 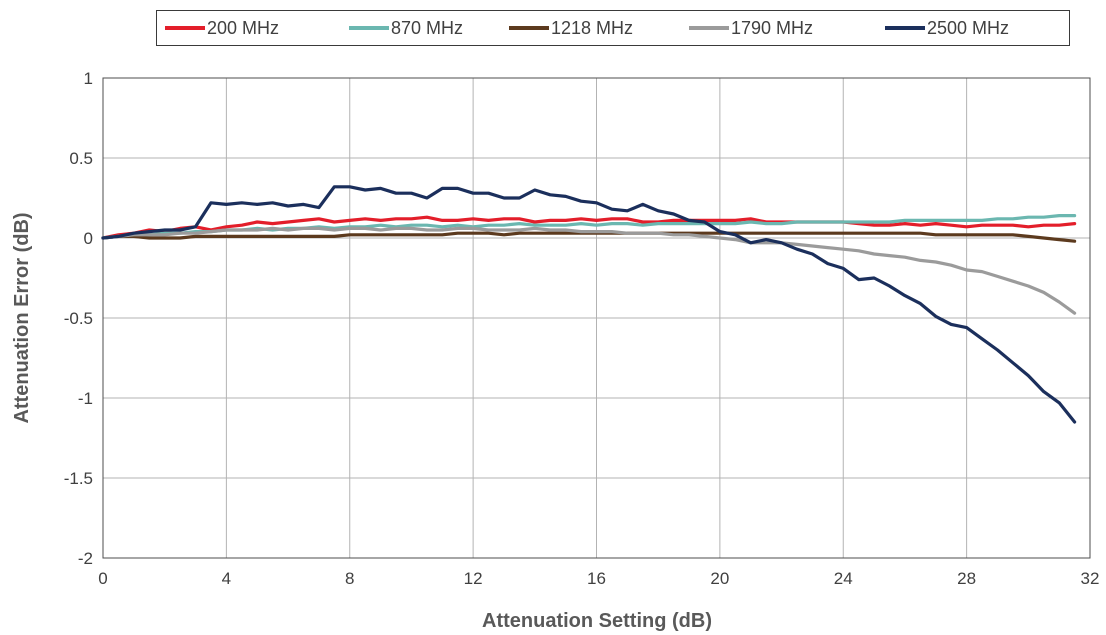 I want to click on x-tick-label: 28, so click(x=966, y=578).